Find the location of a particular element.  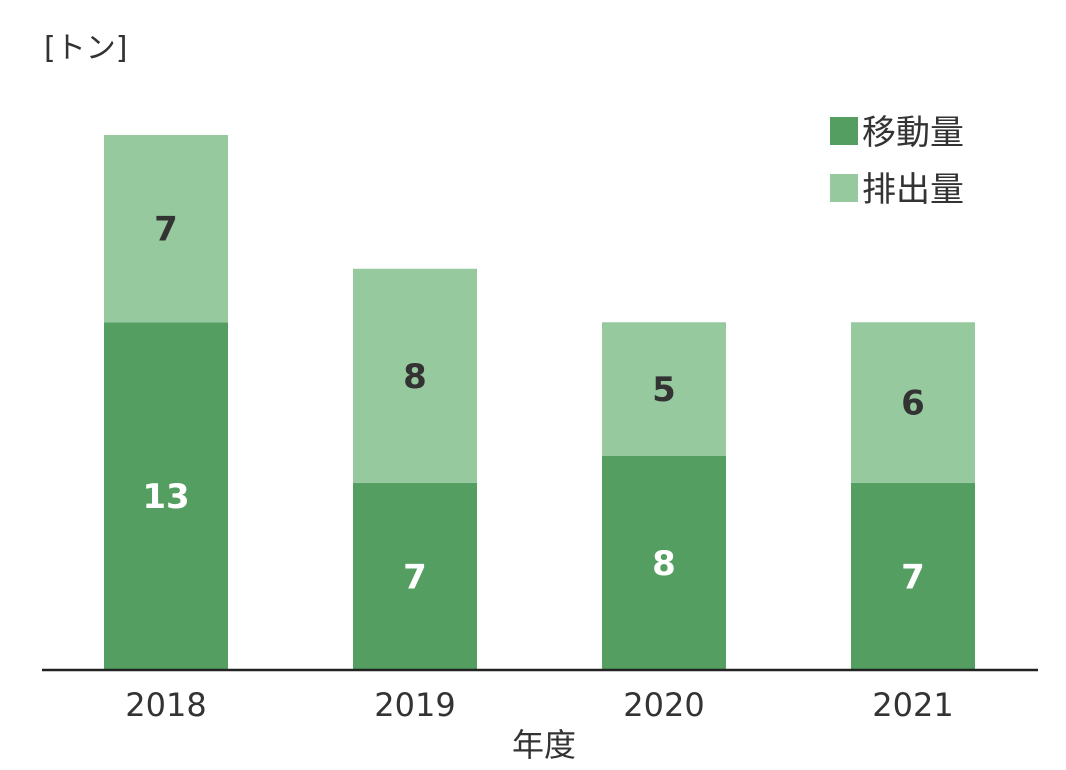

legend-label-release: 排出量 is located at coordinates (913, 190).